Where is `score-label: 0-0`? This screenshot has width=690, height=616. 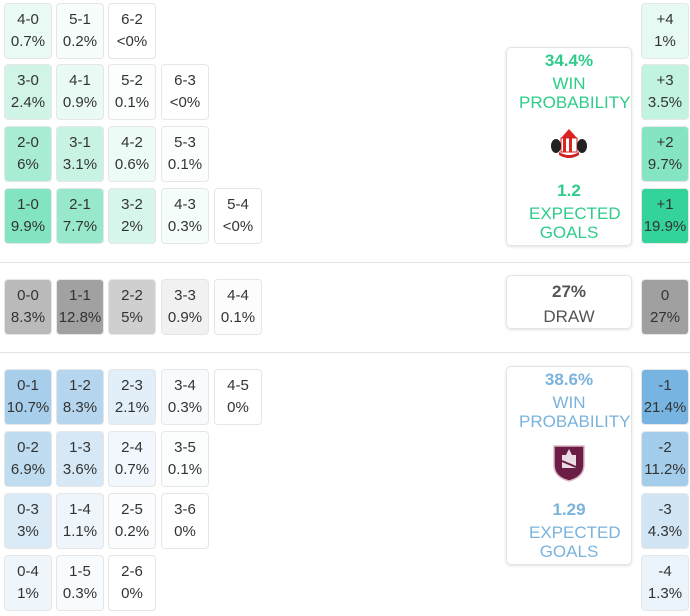 score-label: 0-0 is located at coordinates (28, 295).